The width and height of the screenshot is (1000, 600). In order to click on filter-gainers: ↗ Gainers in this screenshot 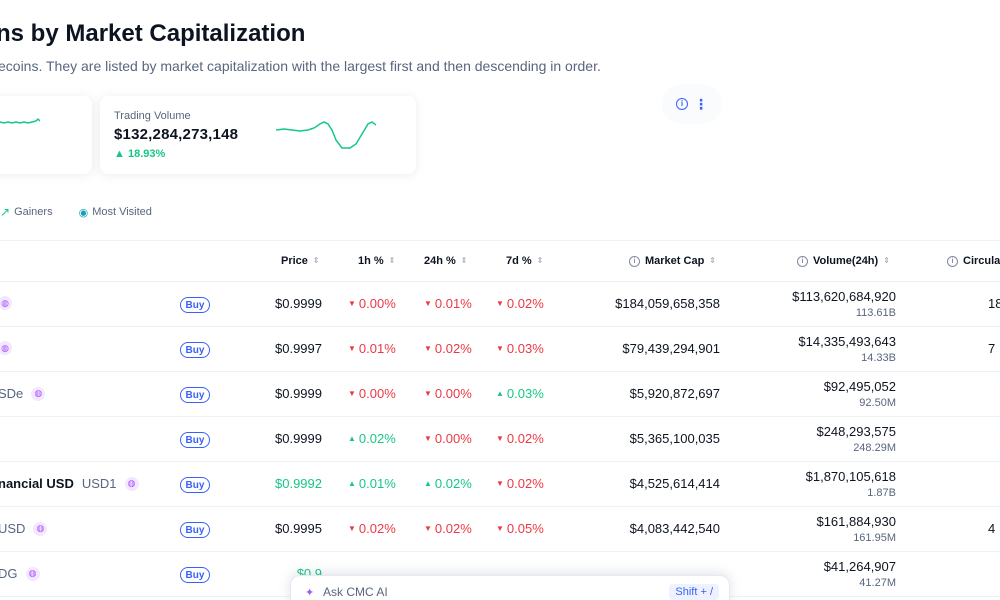, I will do `click(26, 212)`.